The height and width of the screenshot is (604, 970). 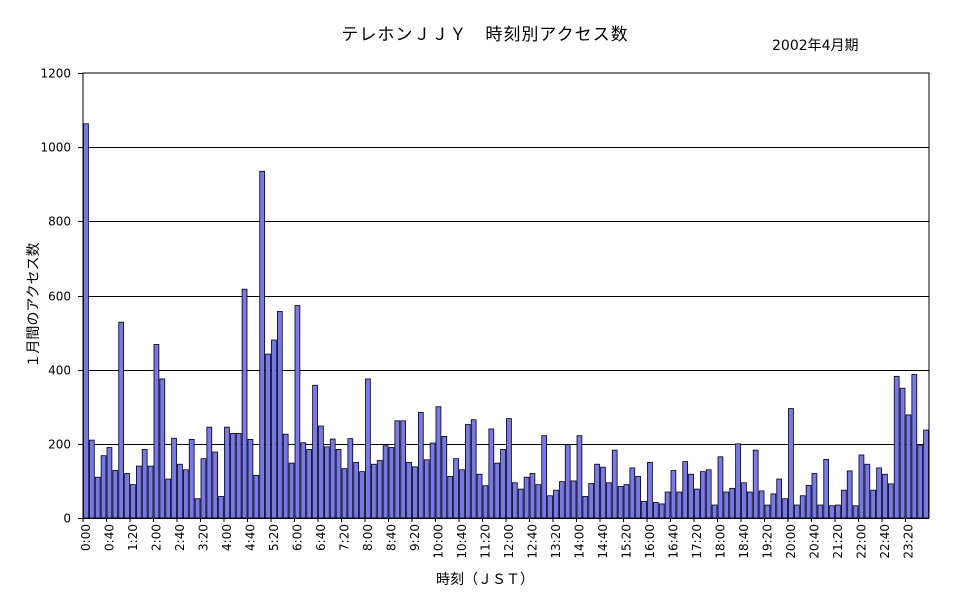 What do you see at coordinates (908, 466) in the screenshot?
I see `bar-23:20` at bounding box center [908, 466].